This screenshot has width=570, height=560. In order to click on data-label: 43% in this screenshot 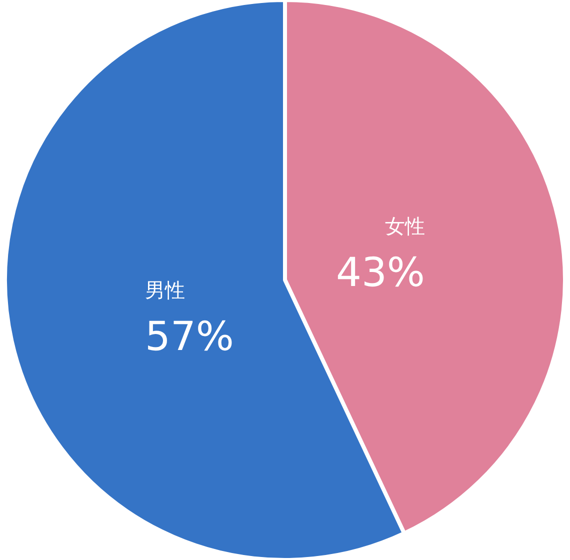, I will do `click(380, 273)`.